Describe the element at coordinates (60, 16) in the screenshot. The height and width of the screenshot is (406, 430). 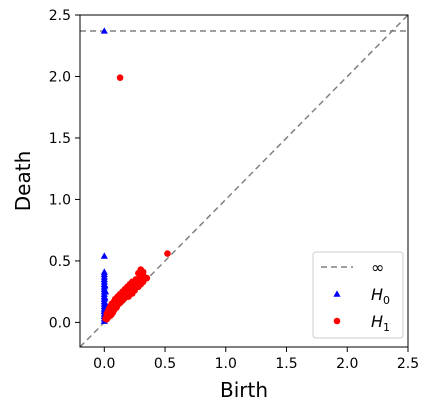
I see `y-tick-label: 2.5` at that location.